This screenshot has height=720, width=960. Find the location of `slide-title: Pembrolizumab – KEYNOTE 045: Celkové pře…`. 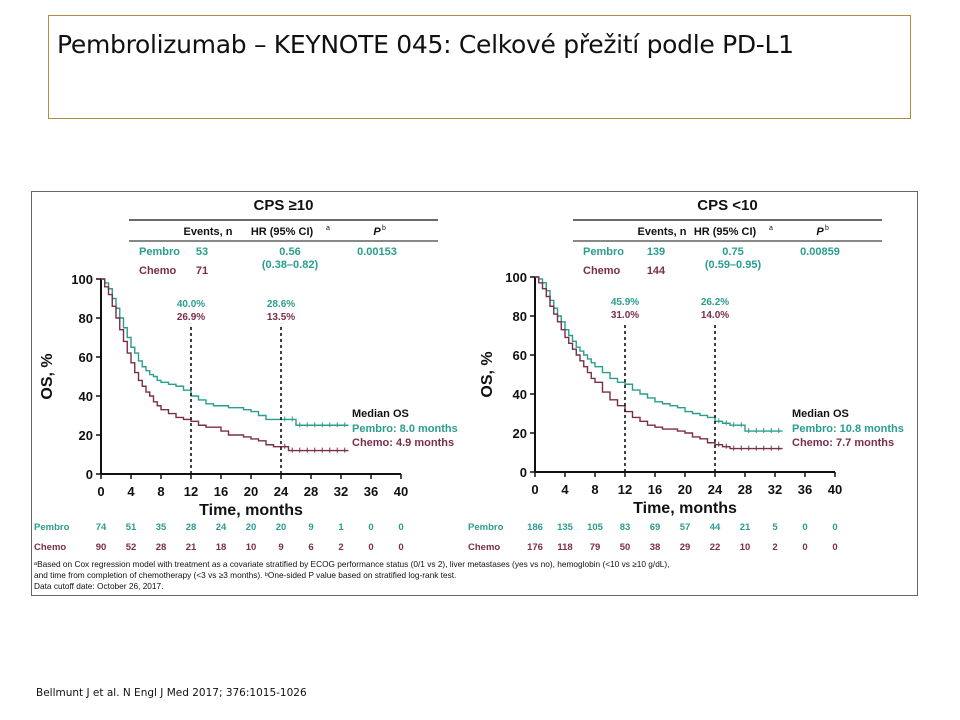

slide-title: Pembrolizumab – KEYNOTE 045: Celkové pře… is located at coordinates (425, 44).